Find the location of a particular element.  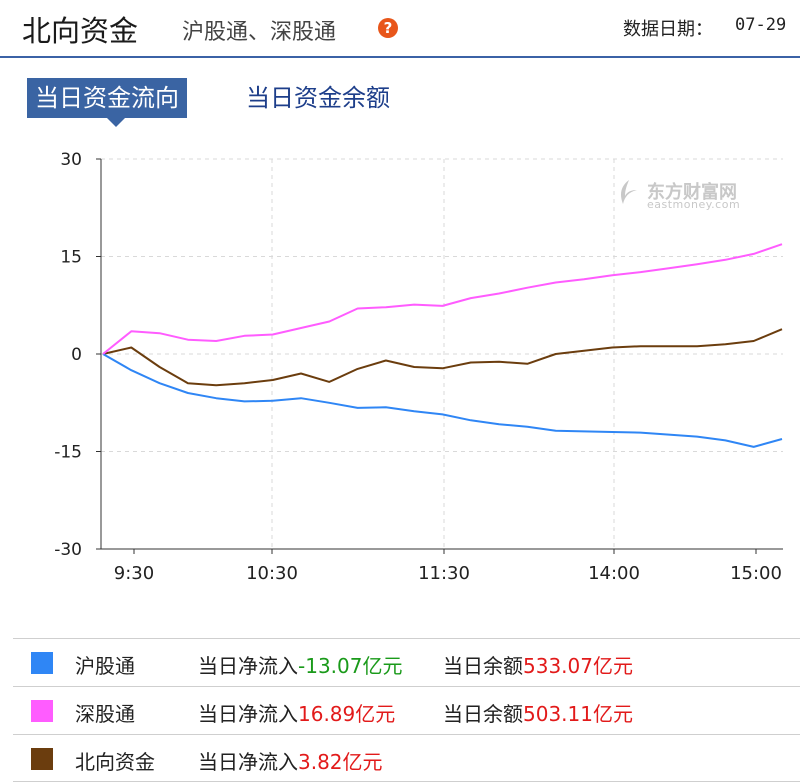

y-tick-label: 15 is located at coordinates (71, 258).